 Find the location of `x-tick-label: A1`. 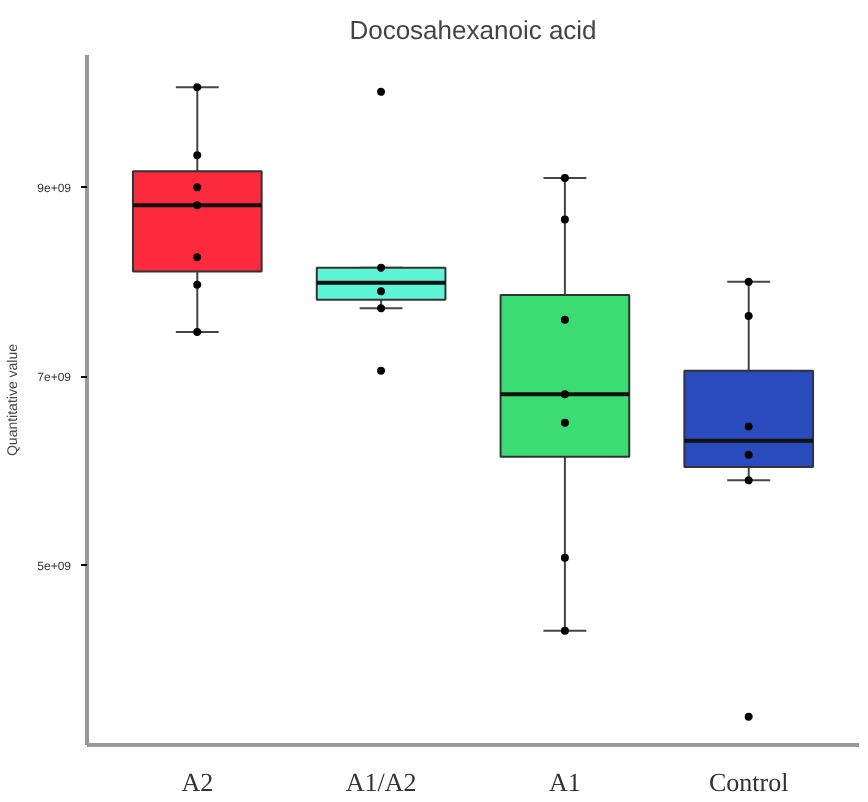

x-tick-label: A1 is located at coordinates (565, 782).